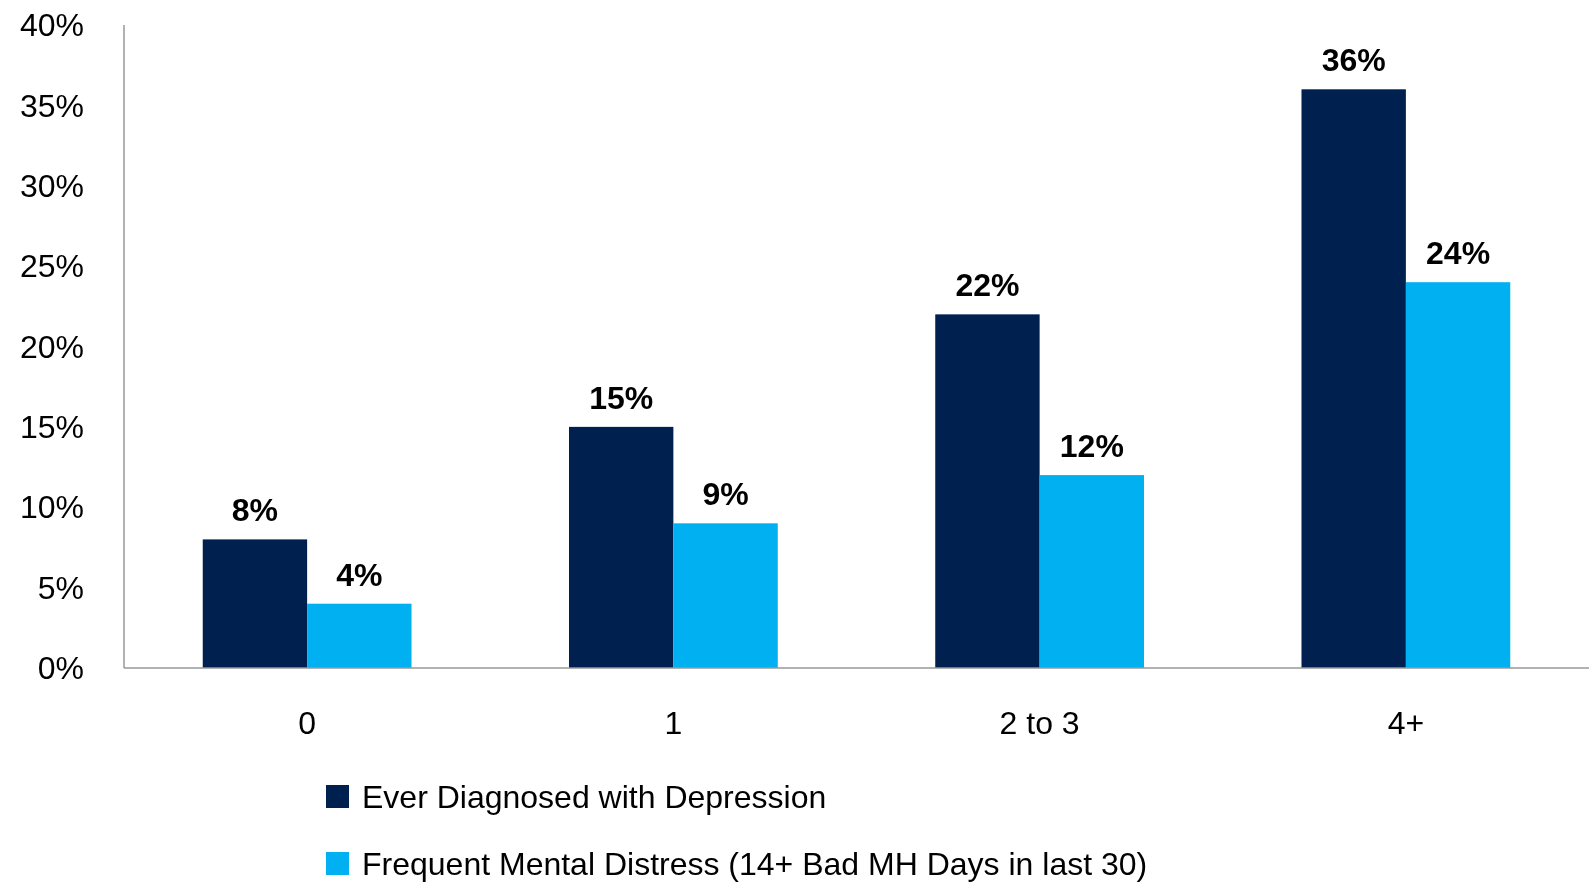 Image resolution: width=1589 pixels, height=886 pixels. I want to click on data-label: 24%, so click(1458, 253).